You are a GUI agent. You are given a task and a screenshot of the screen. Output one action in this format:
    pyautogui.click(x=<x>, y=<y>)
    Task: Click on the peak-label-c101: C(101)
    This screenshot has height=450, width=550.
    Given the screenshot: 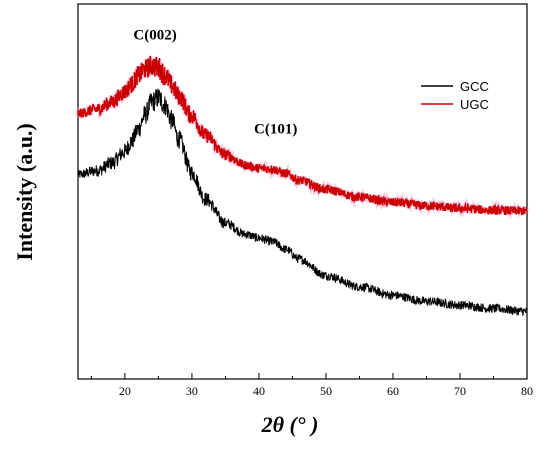 What is the action you would take?
    pyautogui.click(x=275, y=129)
    